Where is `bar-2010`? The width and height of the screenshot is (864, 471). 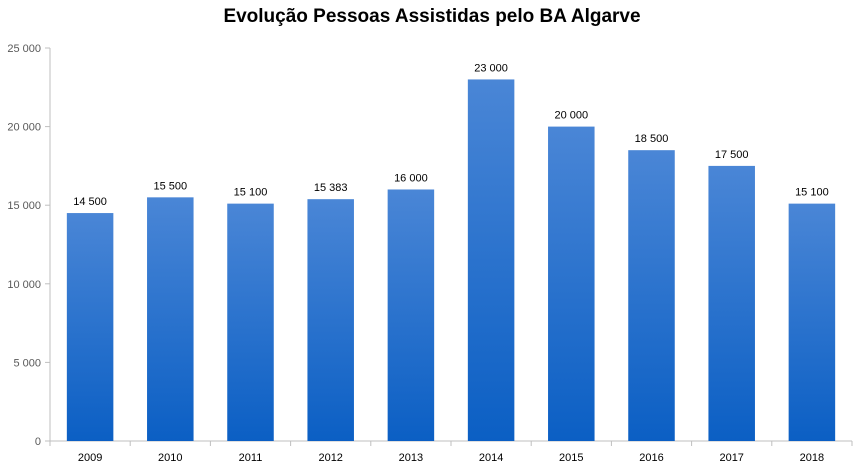
bar-2010 is located at coordinates (170, 319).